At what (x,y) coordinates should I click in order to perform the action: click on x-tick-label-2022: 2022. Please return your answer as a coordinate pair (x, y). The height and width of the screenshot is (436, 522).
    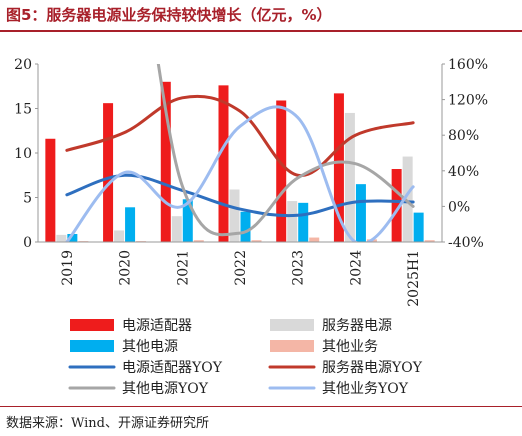
    Looking at the image, I should click on (241, 268).